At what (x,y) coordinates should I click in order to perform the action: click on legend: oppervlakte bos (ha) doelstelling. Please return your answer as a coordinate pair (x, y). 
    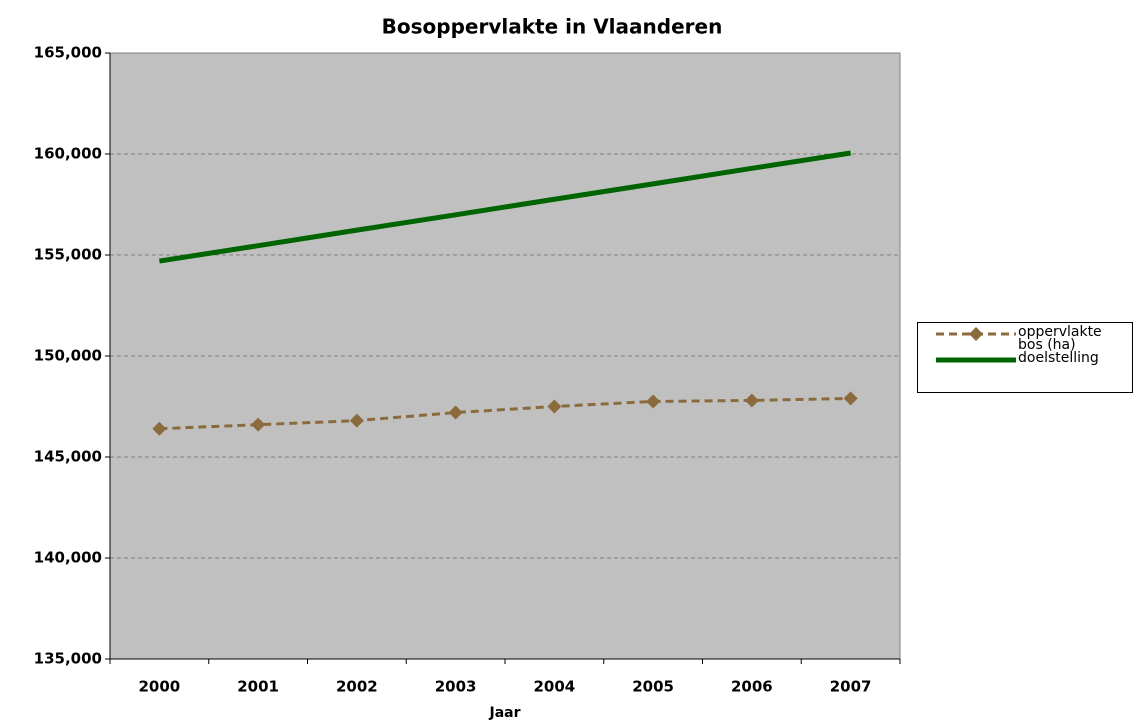
    Looking at the image, I should click on (1025, 357).